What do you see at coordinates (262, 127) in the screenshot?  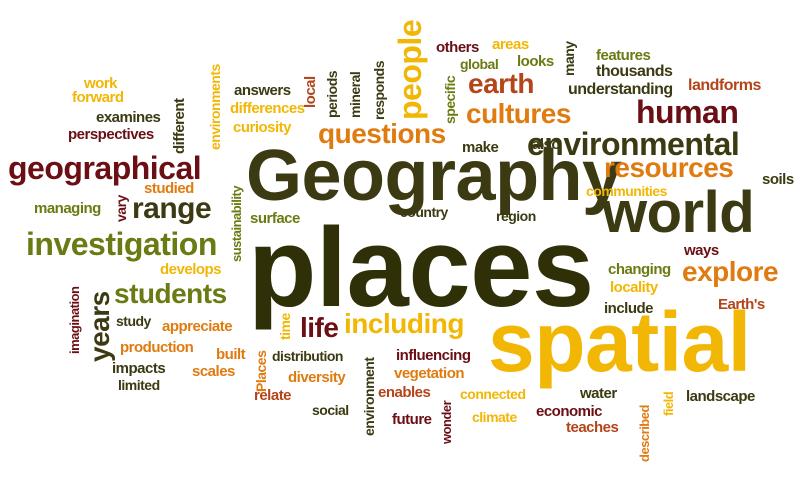 I see `word-curiosity: curiosity` at bounding box center [262, 127].